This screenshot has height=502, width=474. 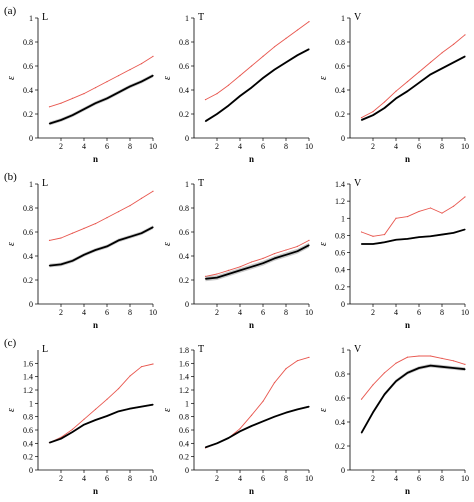 What do you see at coordinates (340, 66) in the screenshot?
I see `y-tick-label: 0.6` at bounding box center [340, 66].